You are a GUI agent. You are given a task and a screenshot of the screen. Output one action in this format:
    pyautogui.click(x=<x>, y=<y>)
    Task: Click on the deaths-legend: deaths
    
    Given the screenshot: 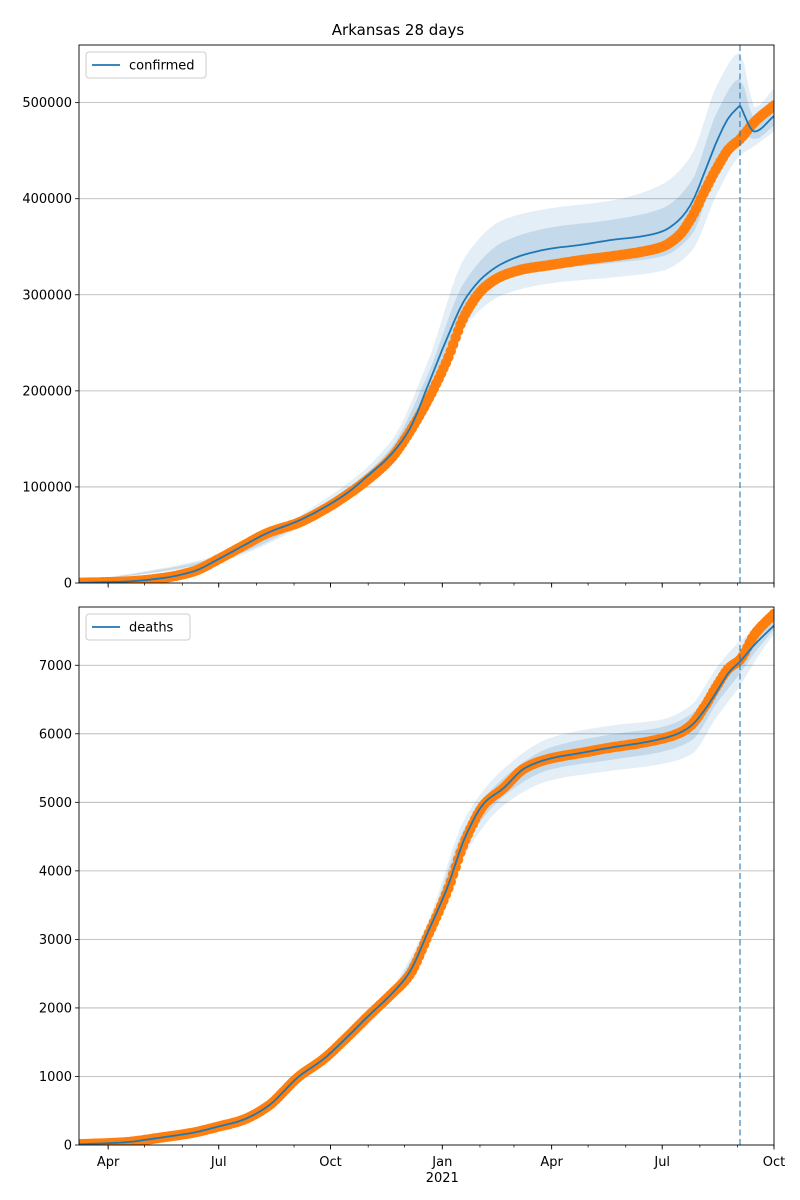 What is the action you would take?
    pyautogui.click(x=138, y=627)
    